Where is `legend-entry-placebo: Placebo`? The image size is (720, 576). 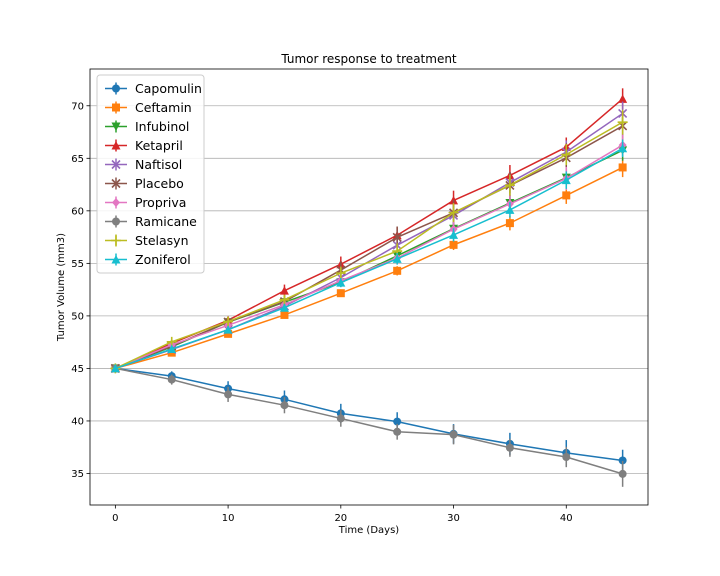 legend-entry-placebo: Placebo is located at coordinates (144, 183).